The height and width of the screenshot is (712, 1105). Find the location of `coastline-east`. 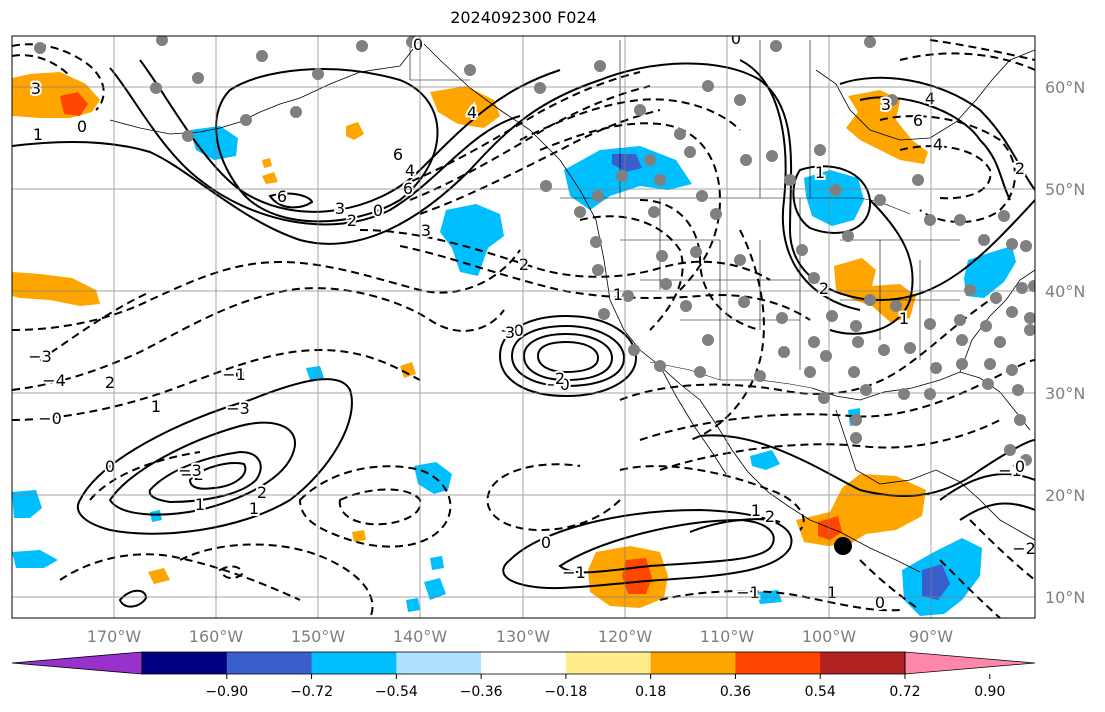

coastline-east is located at coordinates (997, 321).